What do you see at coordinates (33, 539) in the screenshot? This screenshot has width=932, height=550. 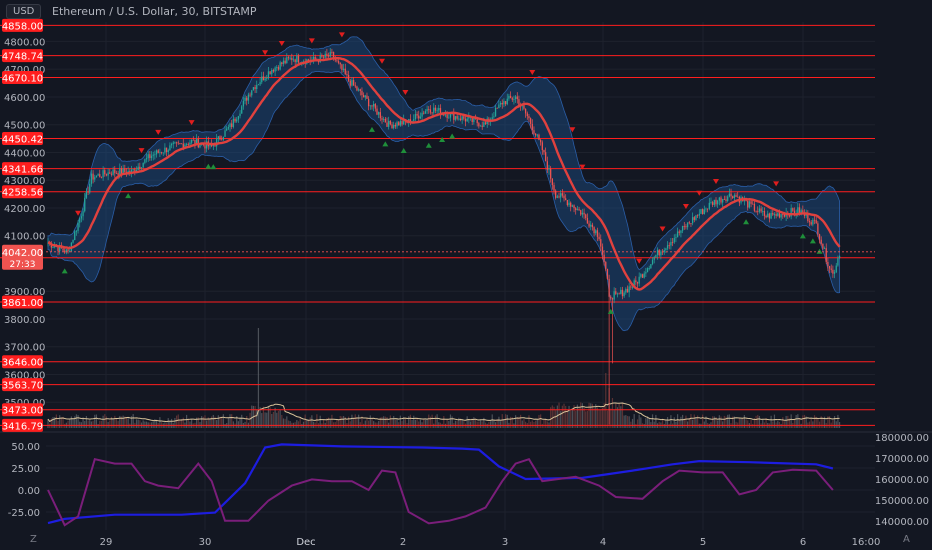 I see `corner-left-label: Z` at bounding box center [33, 539].